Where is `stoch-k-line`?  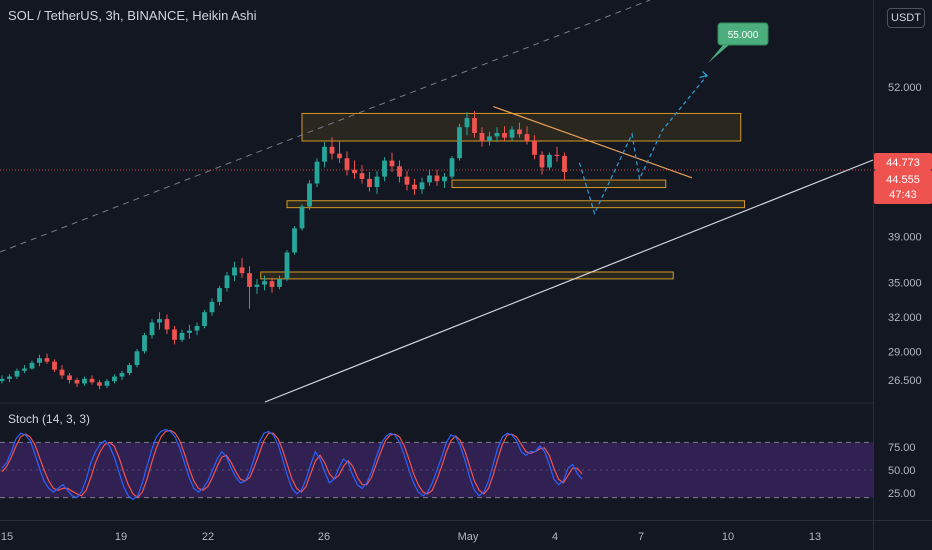
stoch-k-line is located at coordinates (292, 464).